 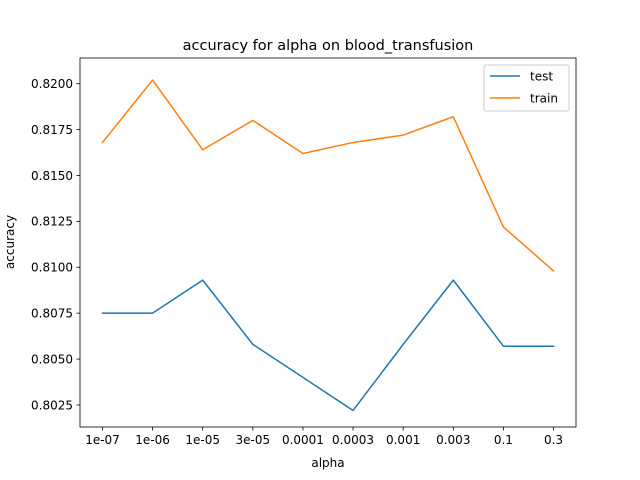 I want to click on x-tick-label: 1e-05, so click(x=202, y=440).